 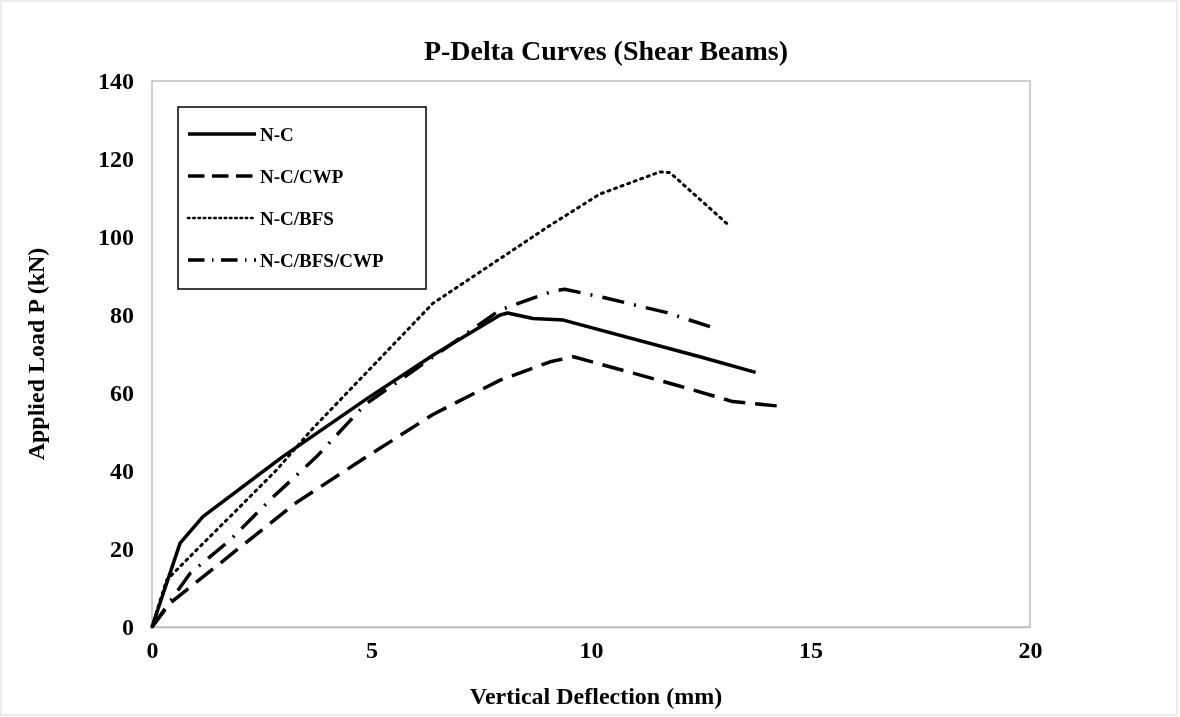 I want to click on y-tick-label: 80, so click(x=122, y=315).